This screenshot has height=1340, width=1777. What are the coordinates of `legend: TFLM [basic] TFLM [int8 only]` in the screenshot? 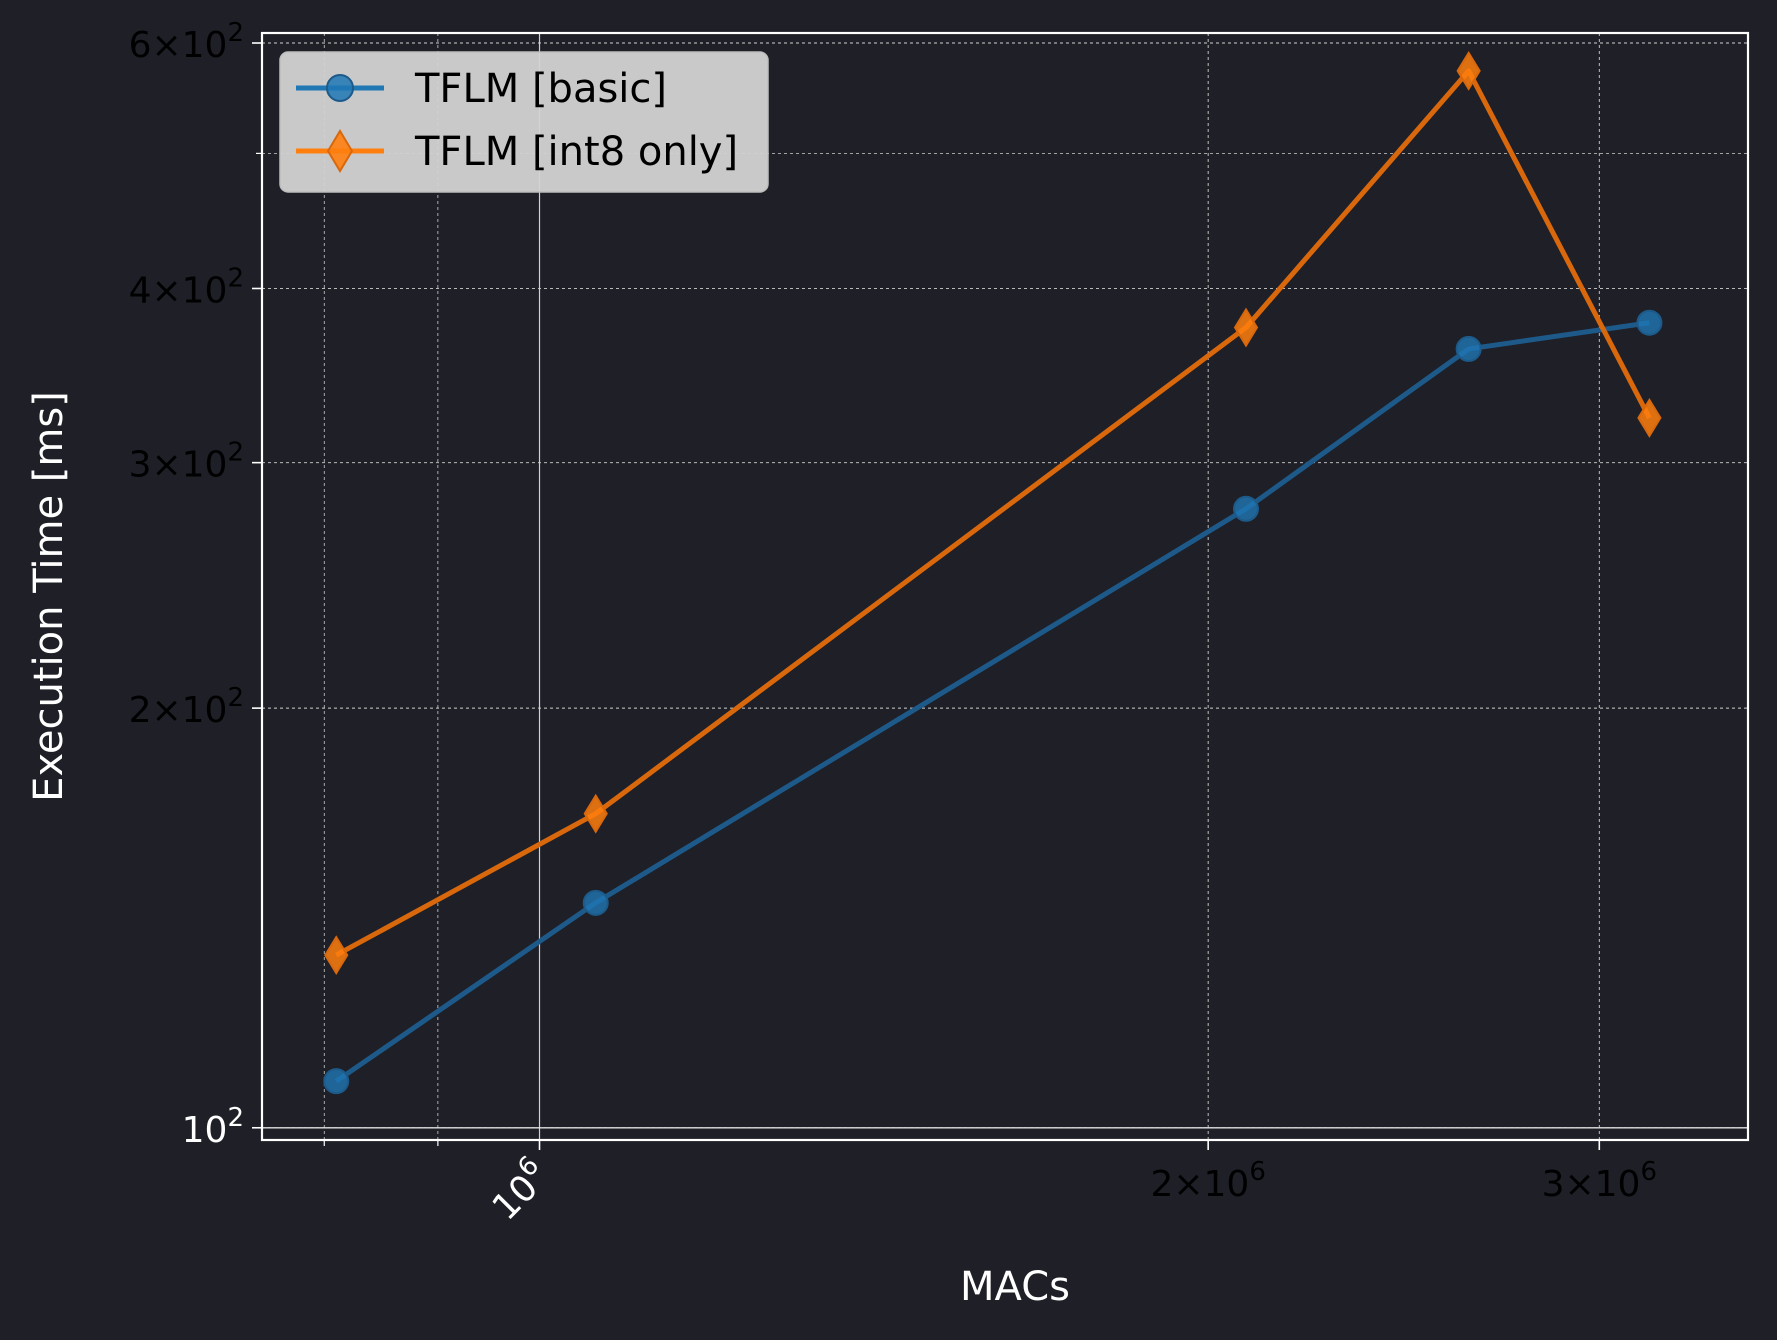 It's located at (524, 122).